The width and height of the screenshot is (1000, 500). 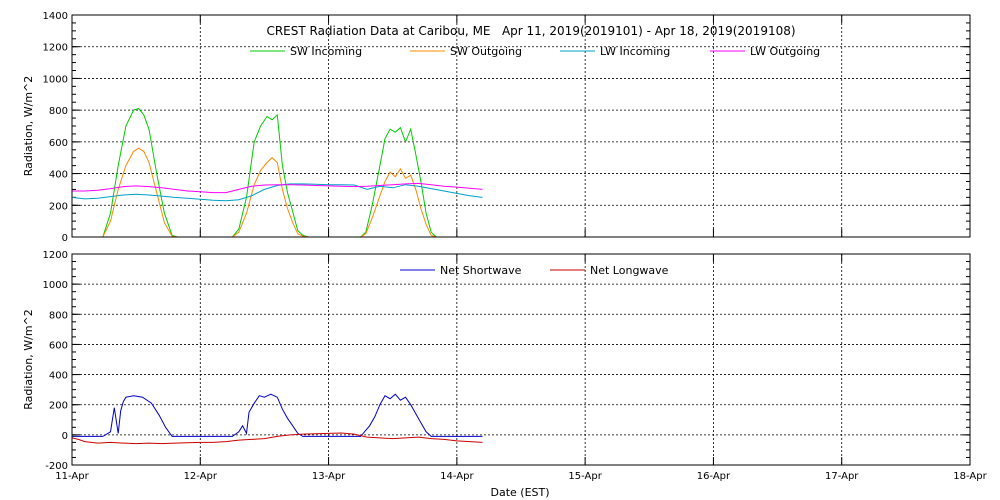 I want to click on lower-ytick-label: 1200, so click(x=55, y=255).